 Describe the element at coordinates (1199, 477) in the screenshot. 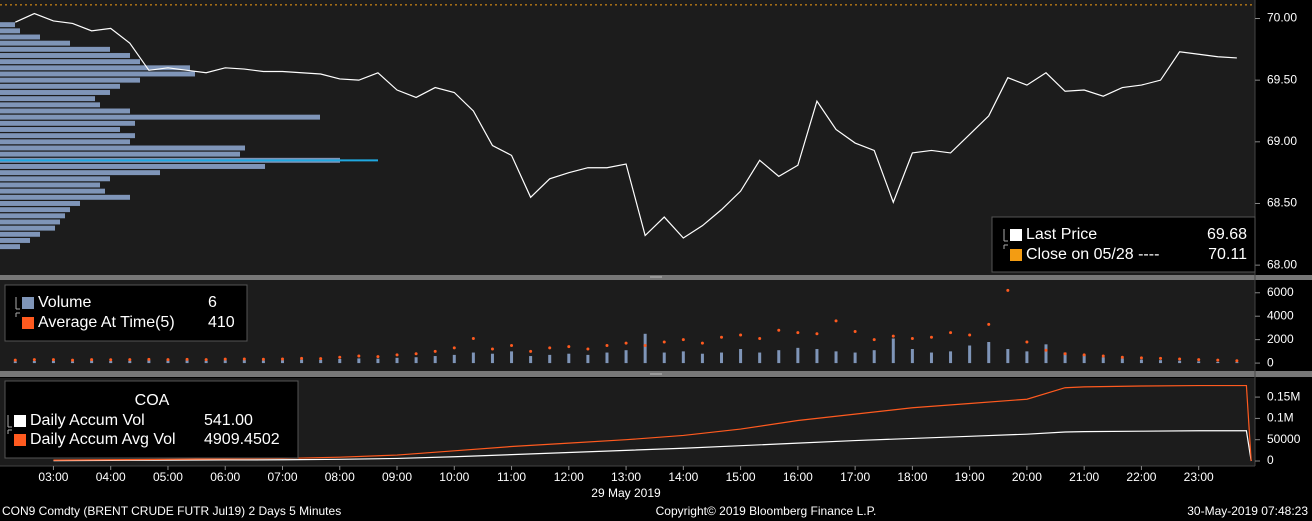

I see `x-tick-label: 23:00` at that location.